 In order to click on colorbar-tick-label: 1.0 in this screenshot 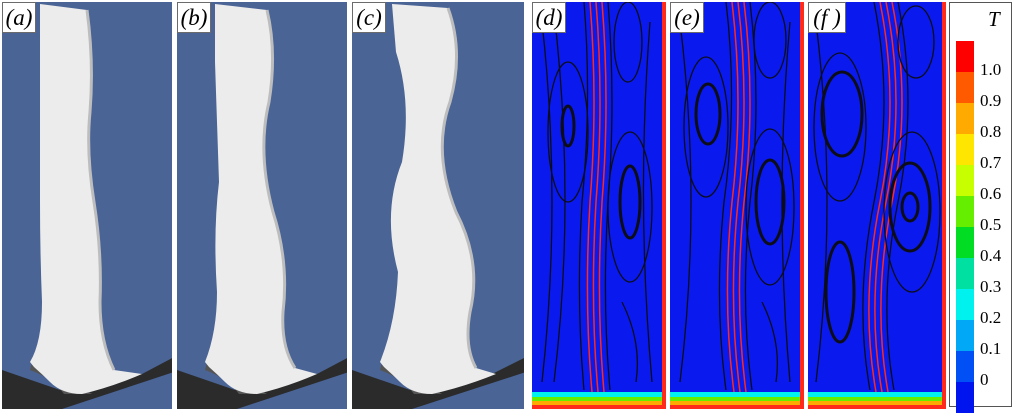, I will do `click(991, 69)`.